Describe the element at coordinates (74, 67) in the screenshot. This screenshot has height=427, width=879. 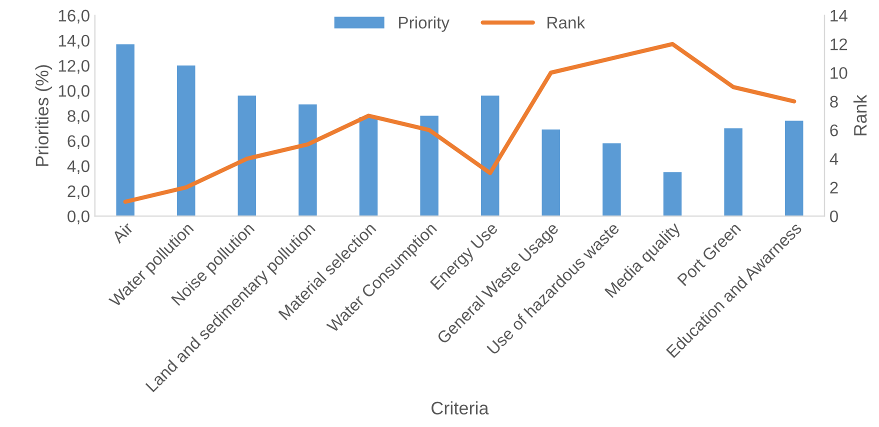
I see `y-tick-label: 12,0` at that location.